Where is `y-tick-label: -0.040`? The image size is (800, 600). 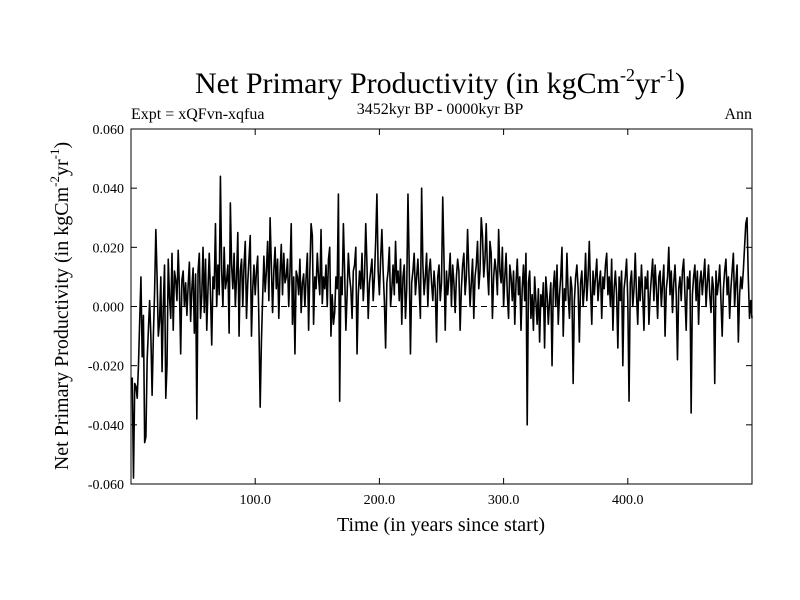 y-tick-label: -0.040 is located at coordinates (106, 426).